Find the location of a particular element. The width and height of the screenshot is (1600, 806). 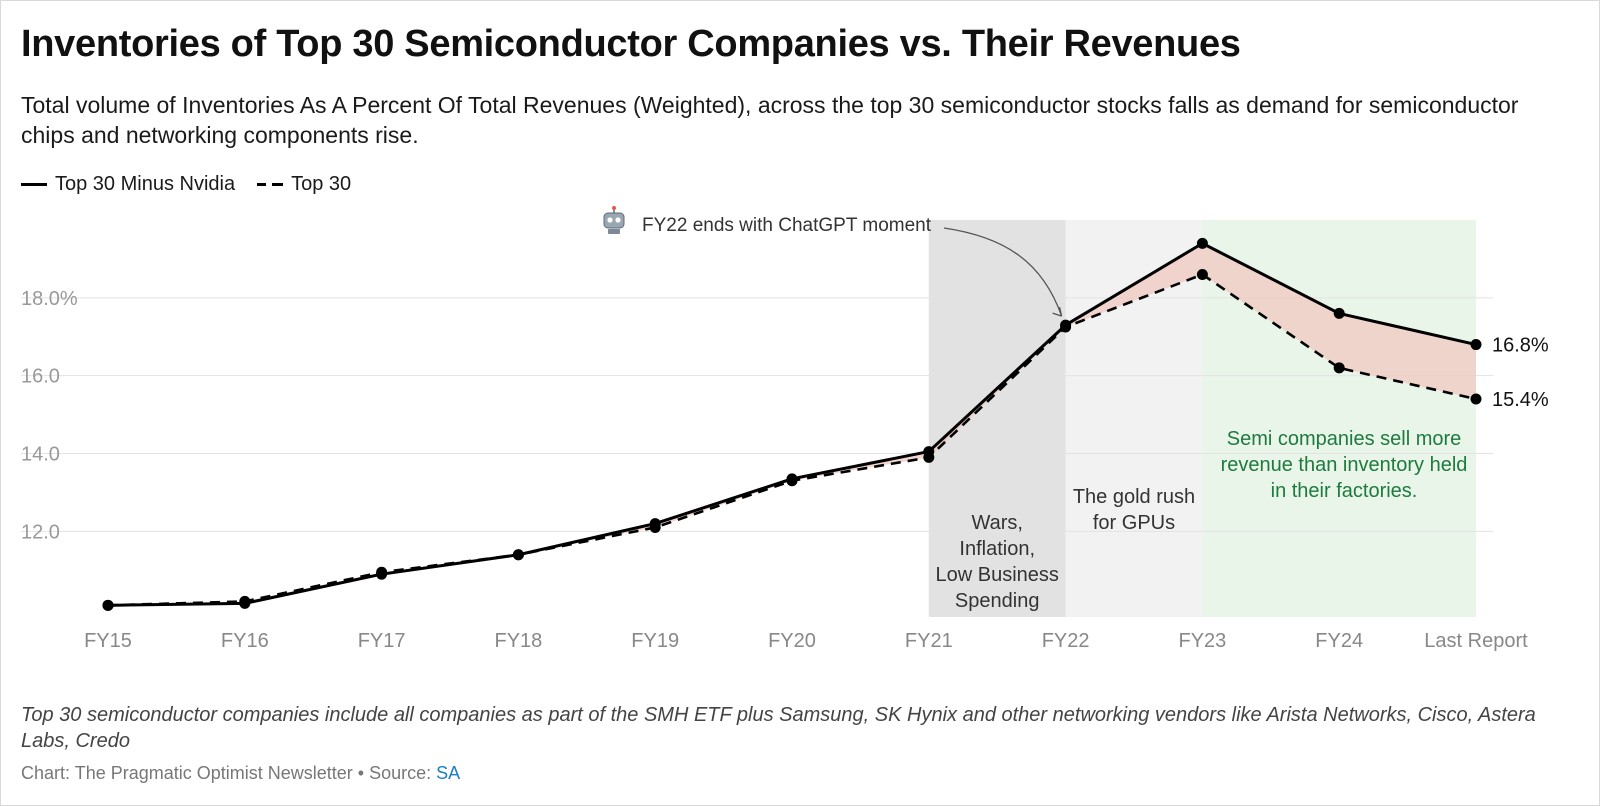

robot-body is located at coordinates (614, 231).